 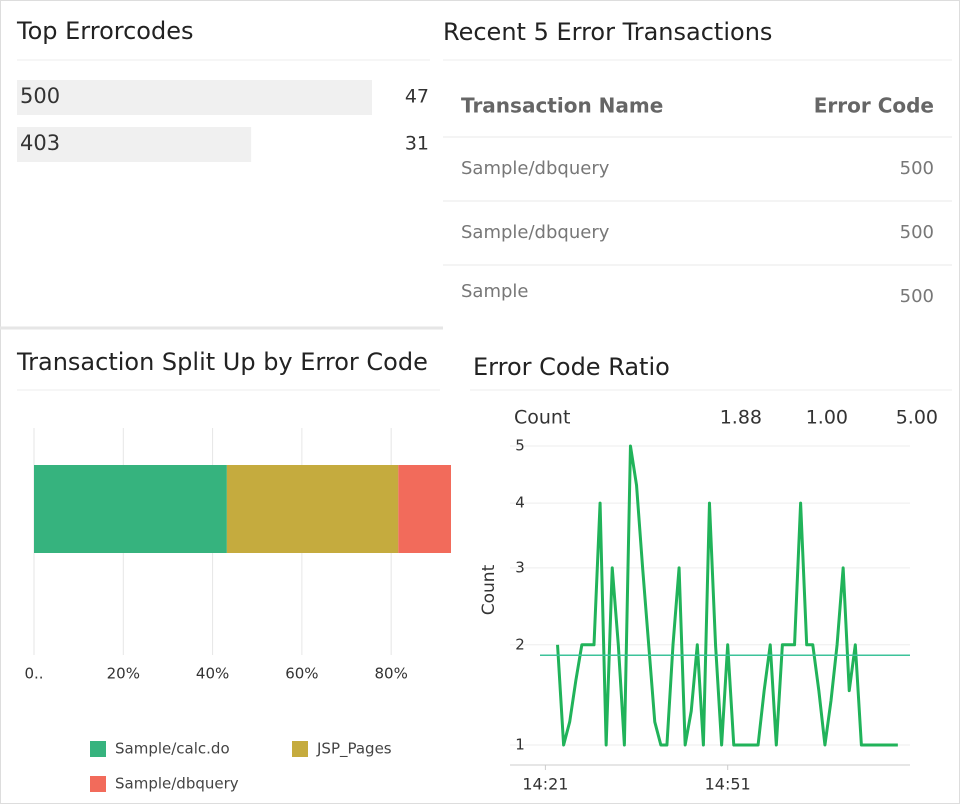 I want to click on y-tick-label: 2, so click(x=520, y=644).